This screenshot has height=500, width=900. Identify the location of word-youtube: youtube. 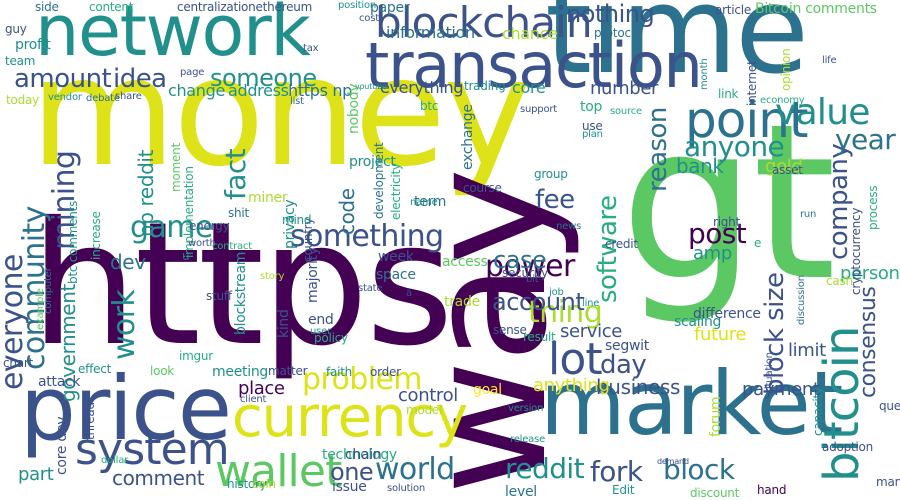
(371, 86).